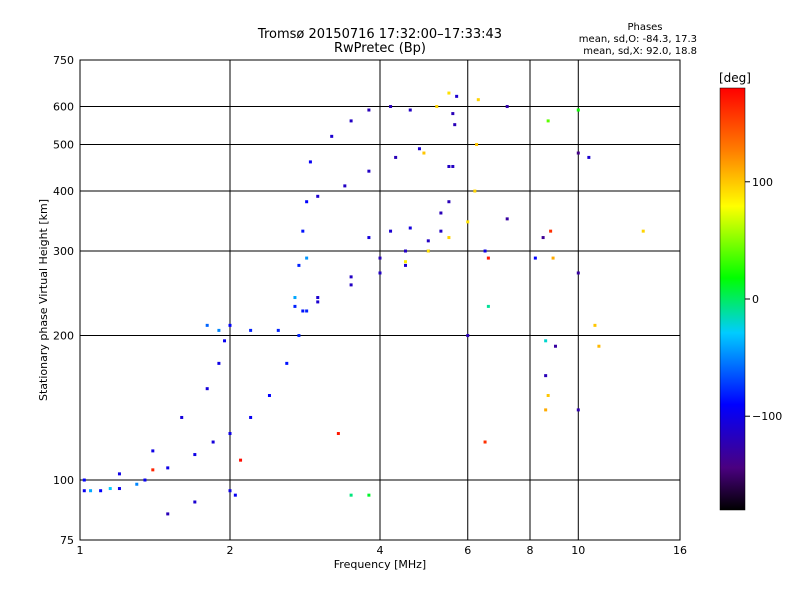 This screenshot has width=800, height=600. Describe the element at coordinates (63, 480) in the screenshot. I see `y-tick-label: 100` at that location.